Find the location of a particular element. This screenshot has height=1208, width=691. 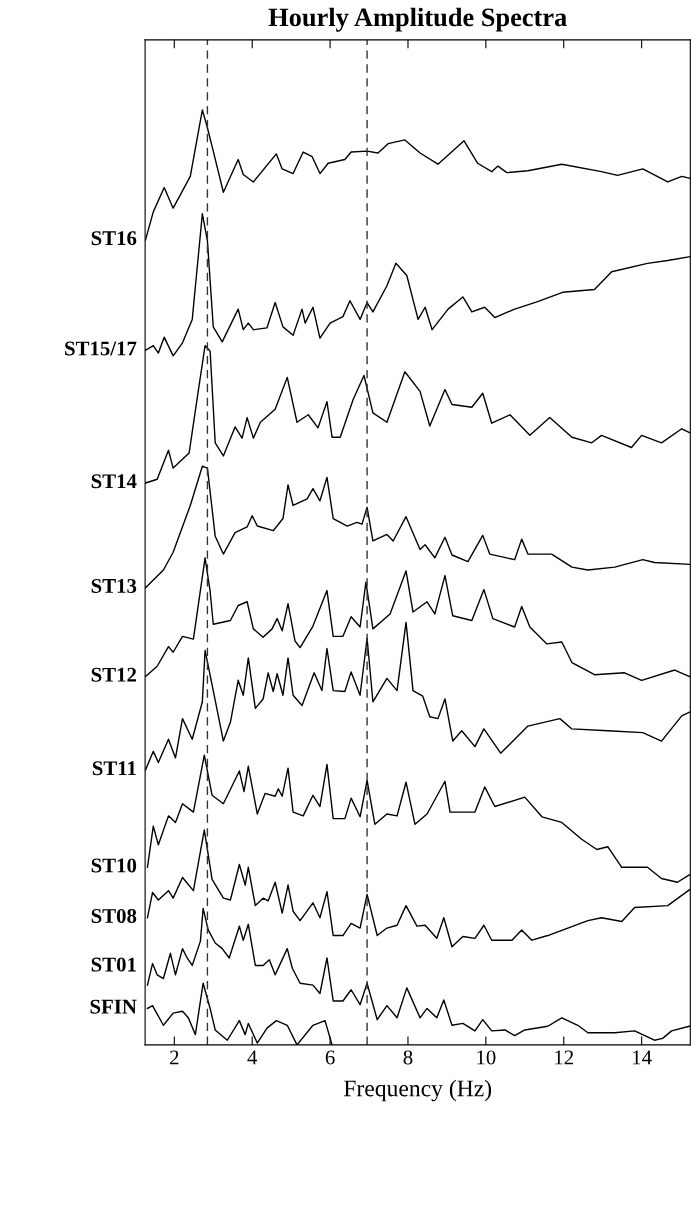

x-tick-label: 10 is located at coordinates (486, 1057).